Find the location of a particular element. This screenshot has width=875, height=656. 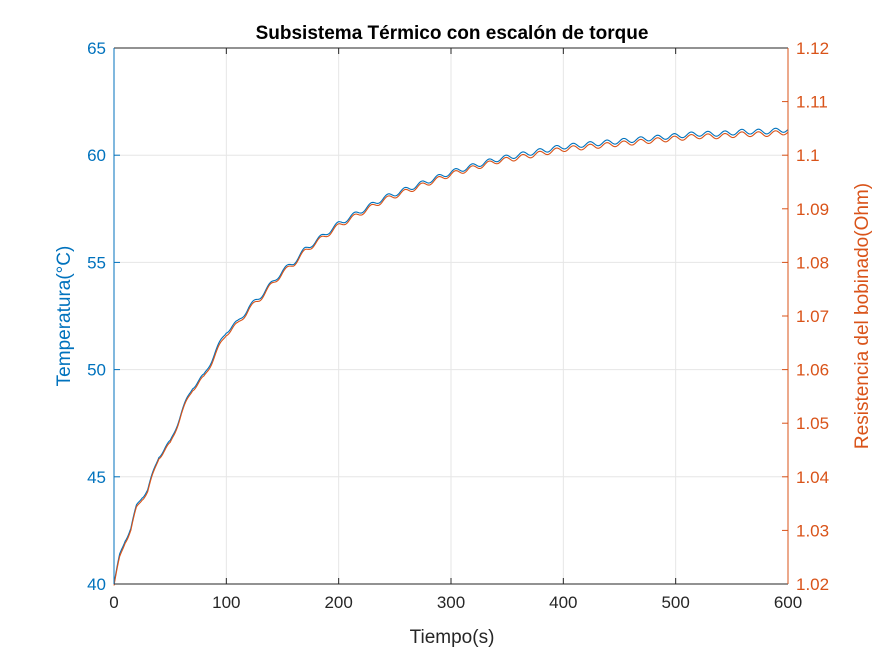

x-tick-label: 300 is located at coordinates (451, 602).